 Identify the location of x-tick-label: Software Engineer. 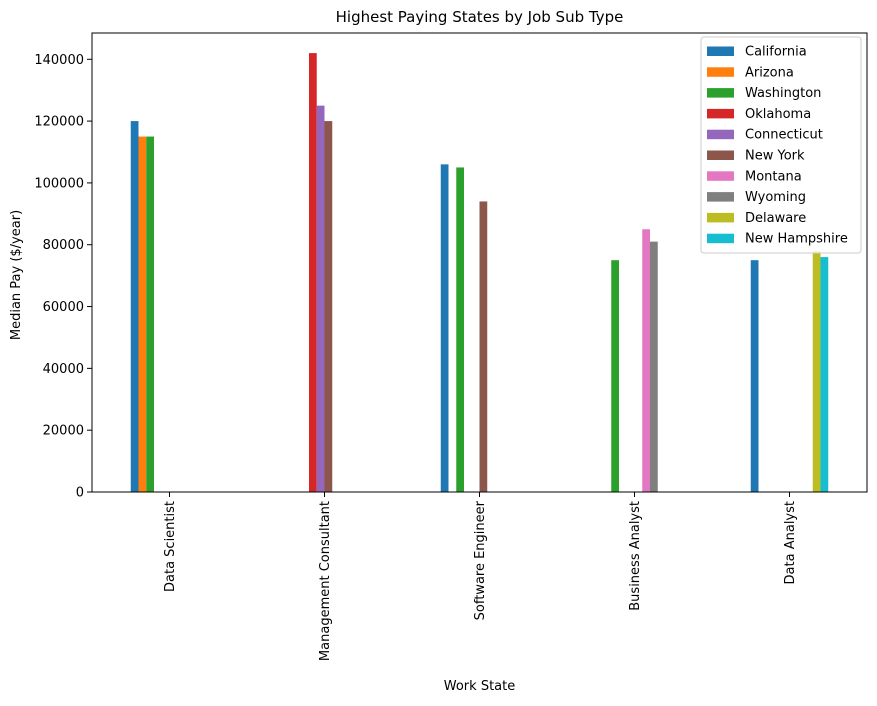
(480, 560).